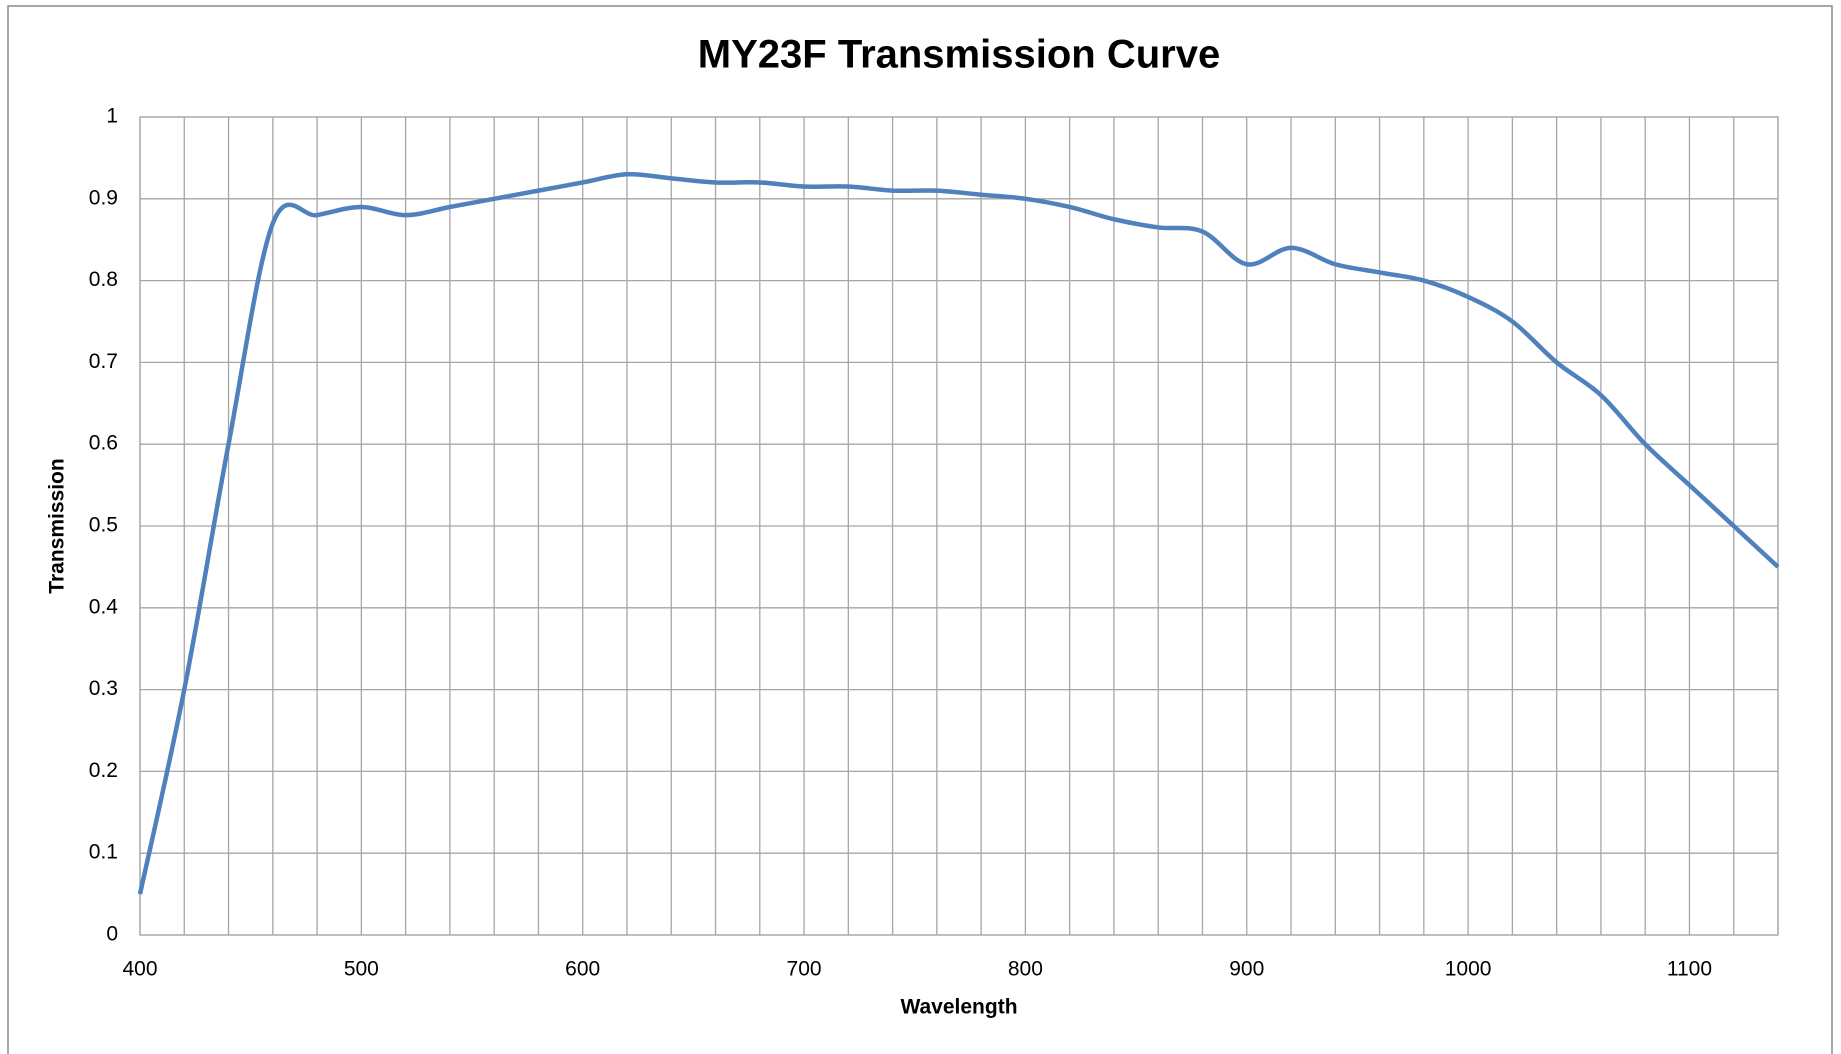 Image resolution: width=1841 pixels, height=1054 pixels. Describe the element at coordinates (103, 361) in the screenshot. I see `y-tick-label: 0.7` at that location.